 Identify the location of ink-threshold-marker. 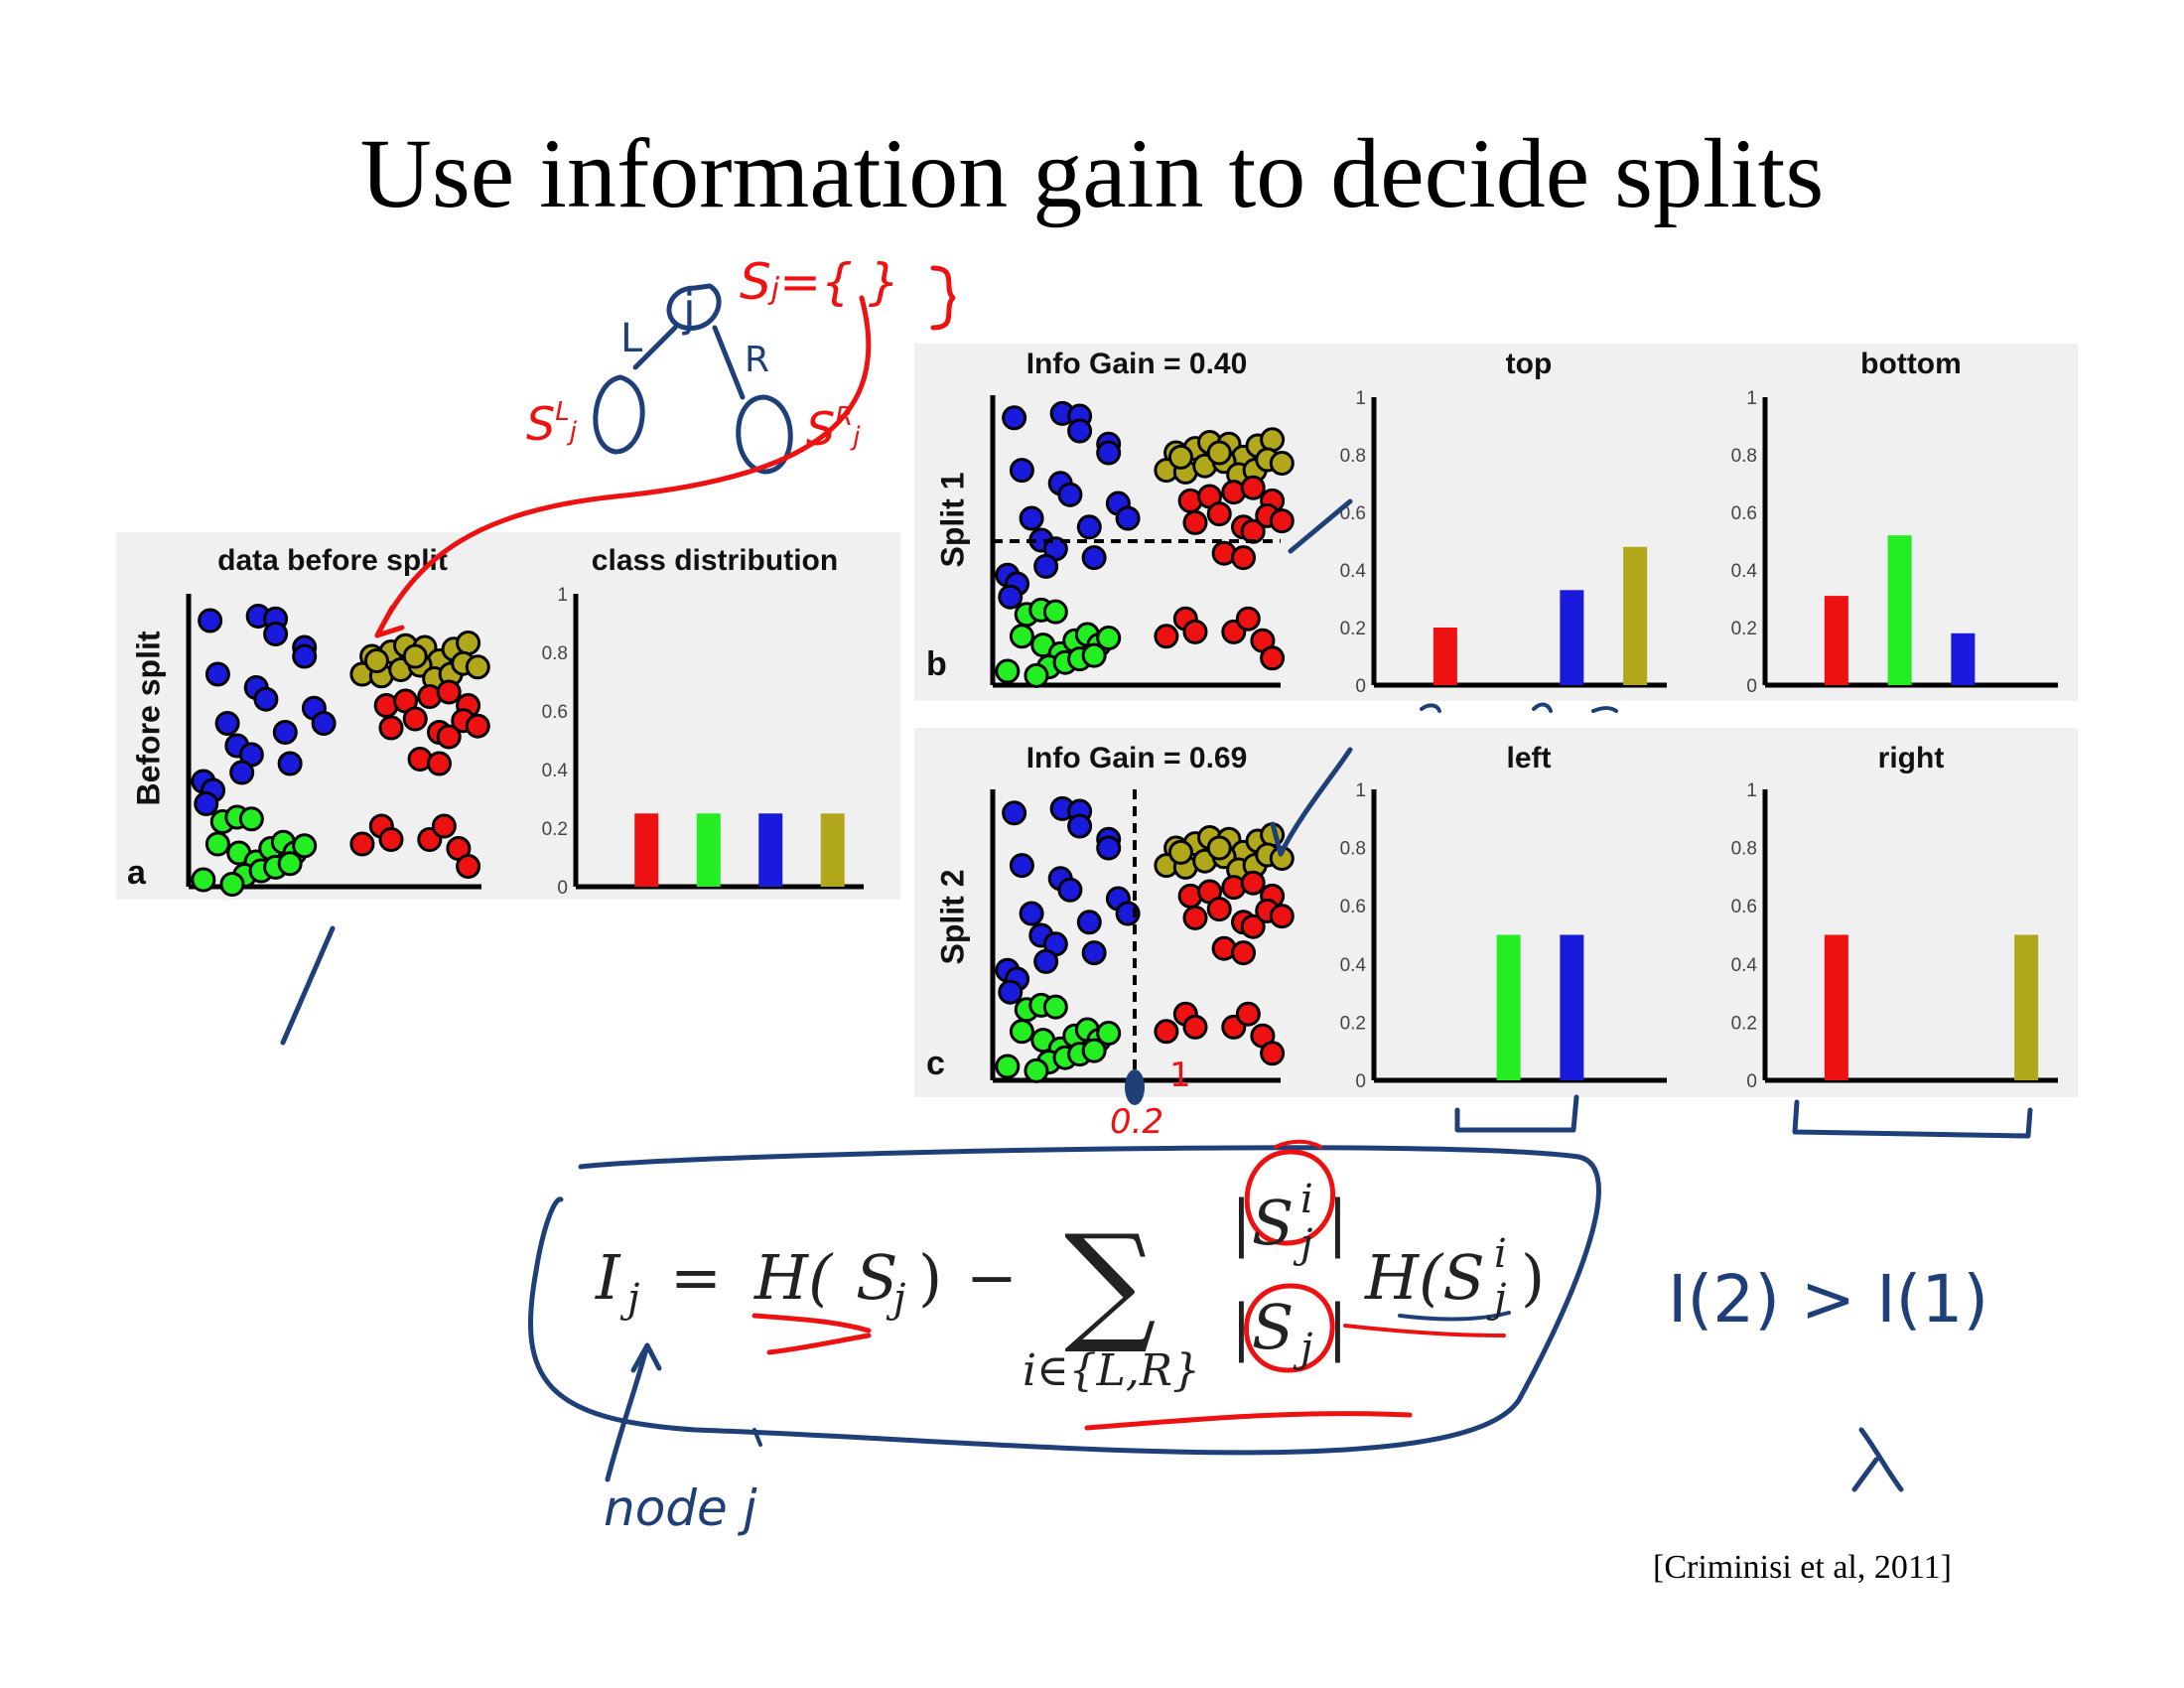
(1135, 1087).